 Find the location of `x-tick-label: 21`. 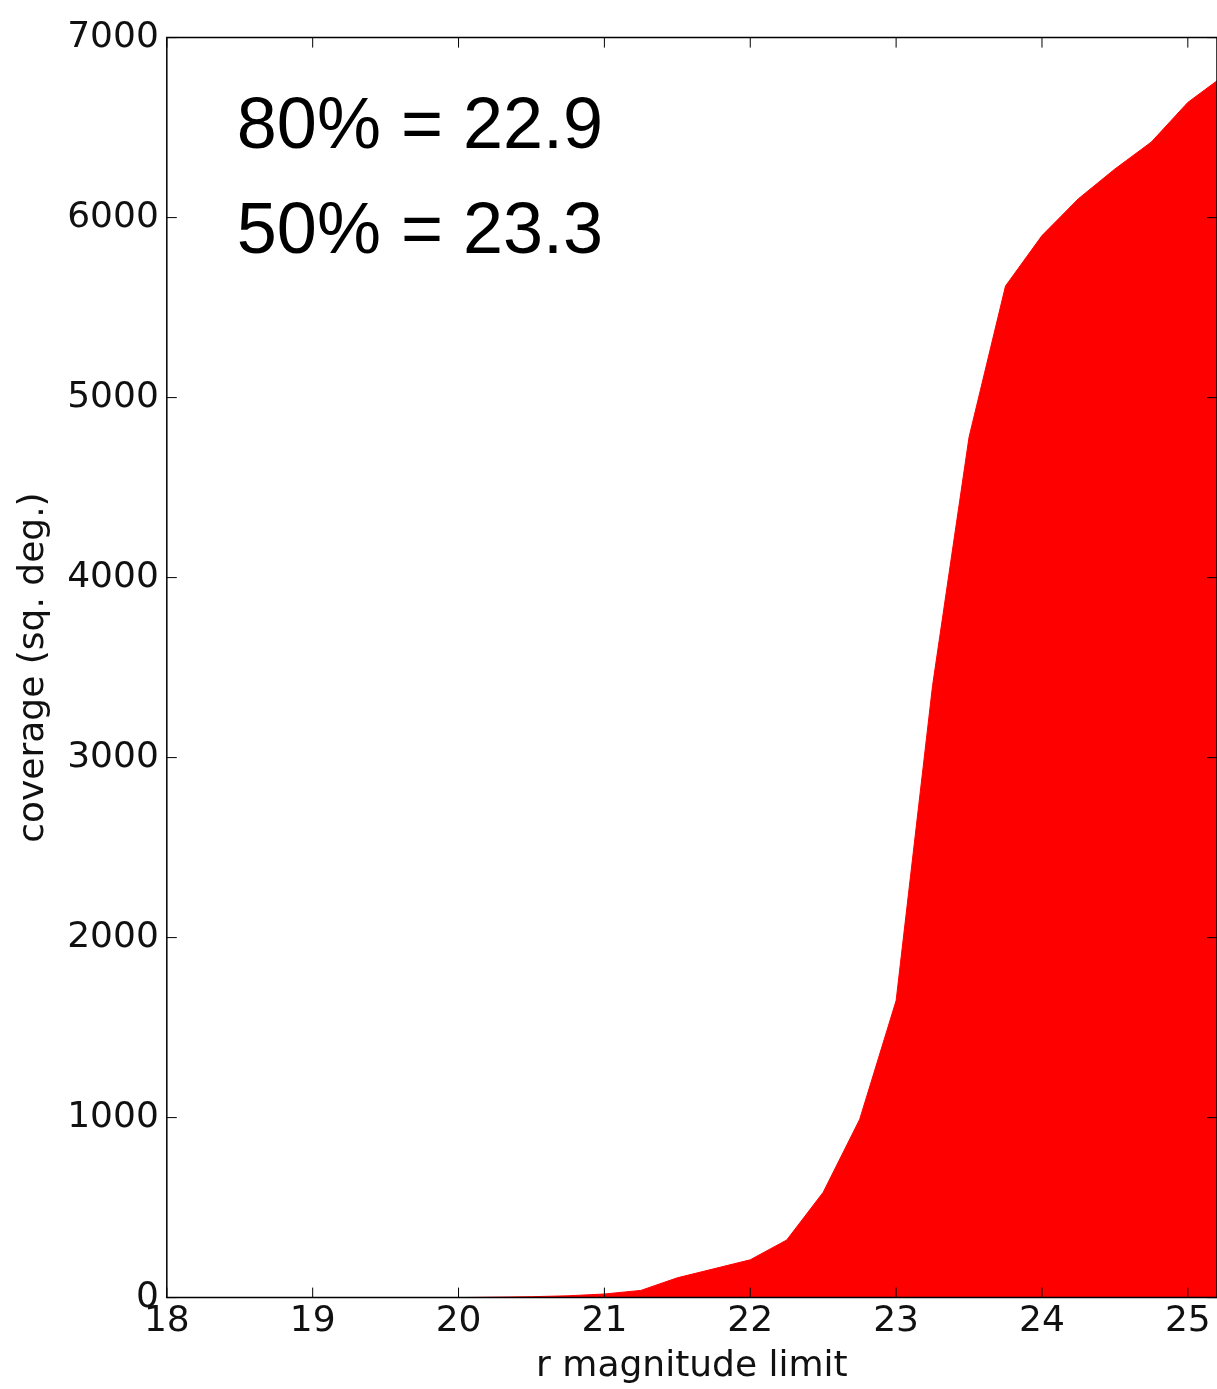

x-tick-label: 21 is located at coordinates (604, 1318).